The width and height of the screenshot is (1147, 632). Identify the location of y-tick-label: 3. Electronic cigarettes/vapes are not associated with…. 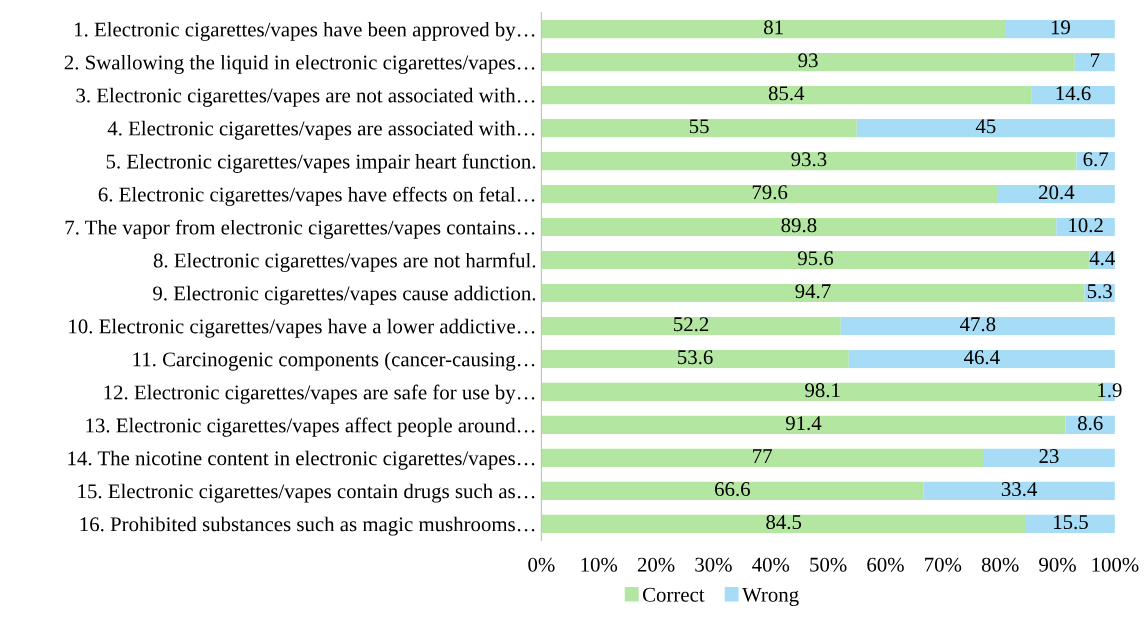
(305, 97).